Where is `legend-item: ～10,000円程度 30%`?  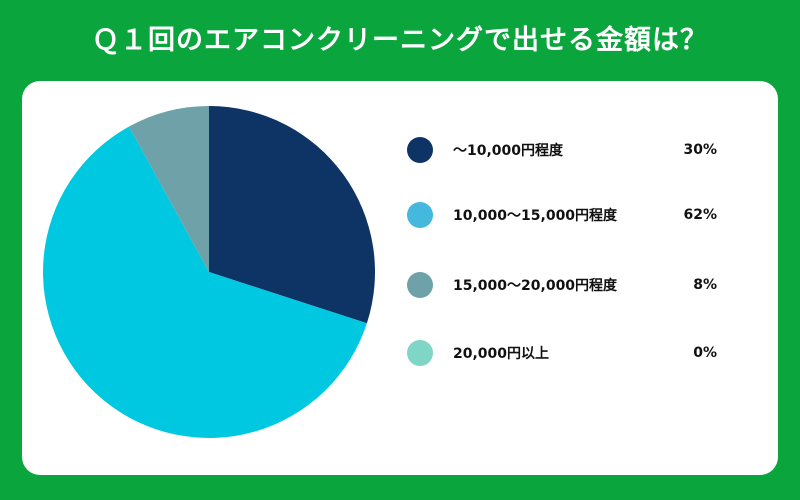
legend-item: ～10,000円程度 30% is located at coordinates (562, 150).